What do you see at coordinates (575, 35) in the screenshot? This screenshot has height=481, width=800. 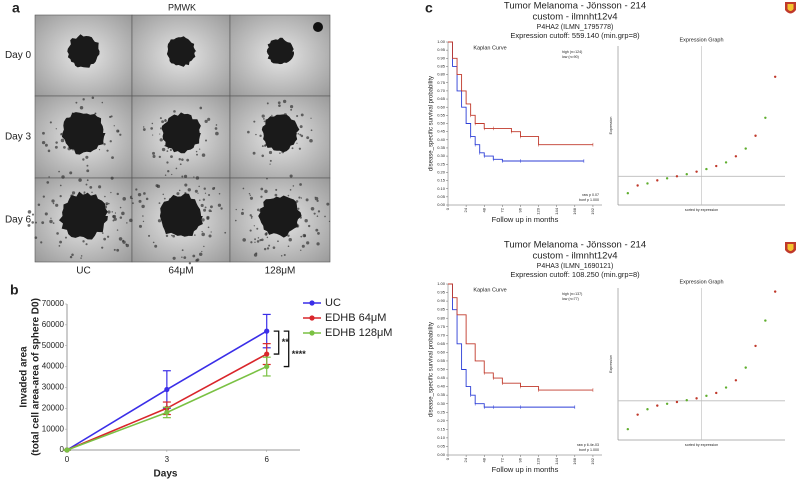 I see `header-cutoff: Expression cutoff: 559.140 (min.grp=8)` at bounding box center [575, 35].